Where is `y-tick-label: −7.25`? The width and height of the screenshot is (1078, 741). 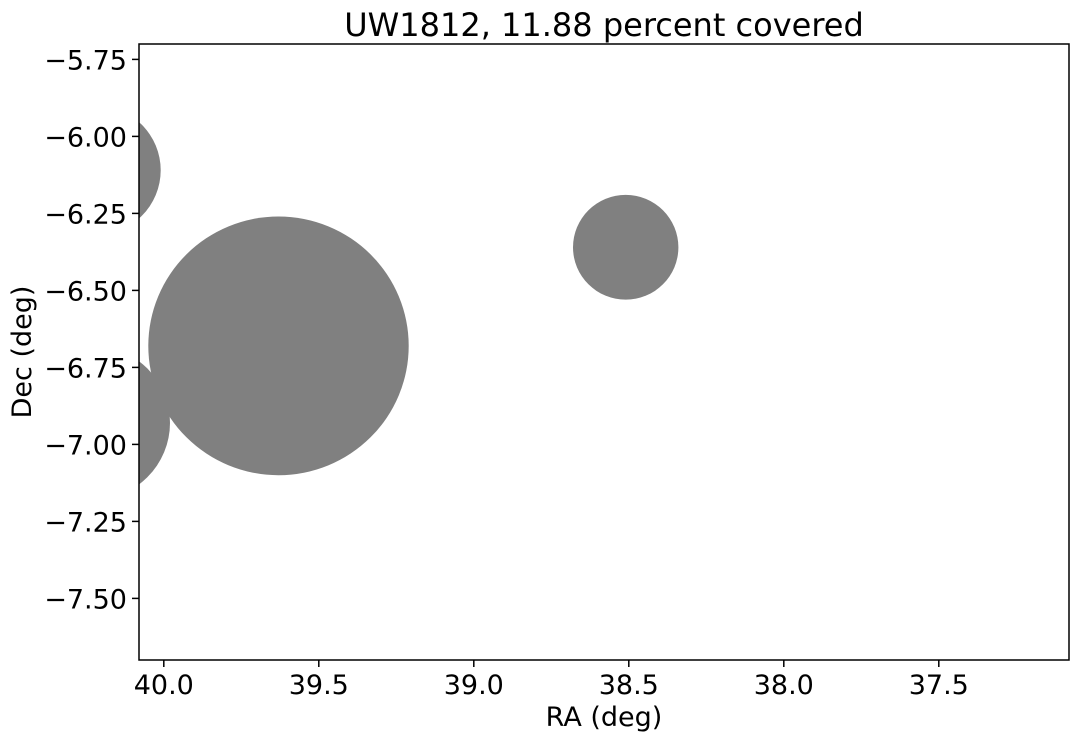 y-tick-label: −7.25 is located at coordinates (85, 522).